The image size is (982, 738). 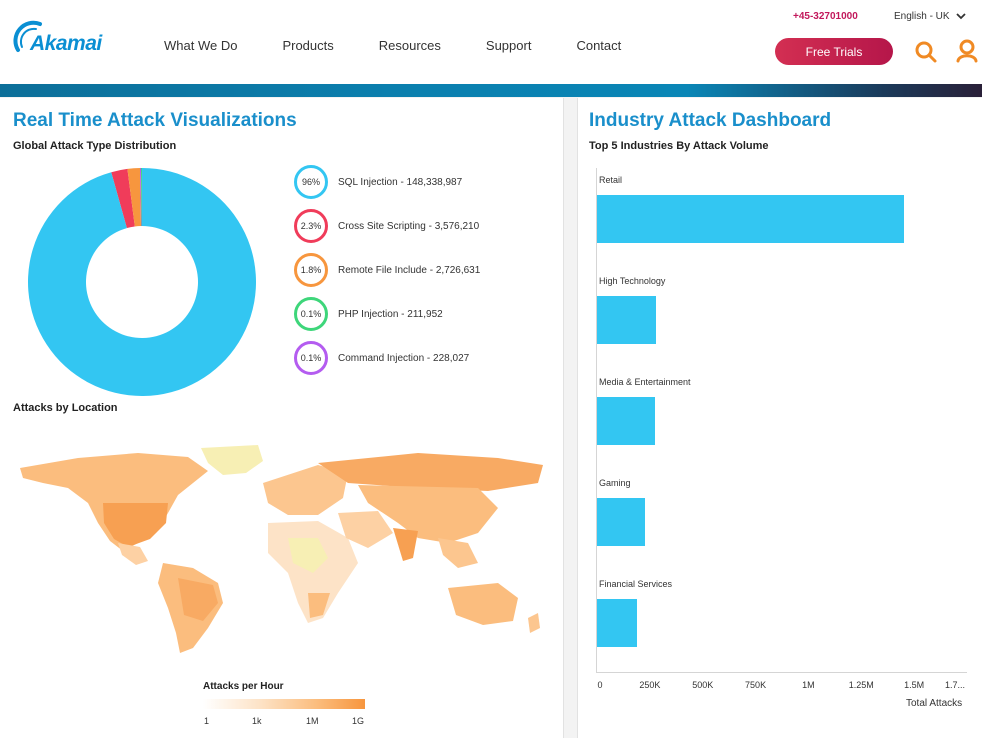 What do you see at coordinates (825, 16) in the screenshot?
I see `phone-number: +45-32701000` at bounding box center [825, 16].